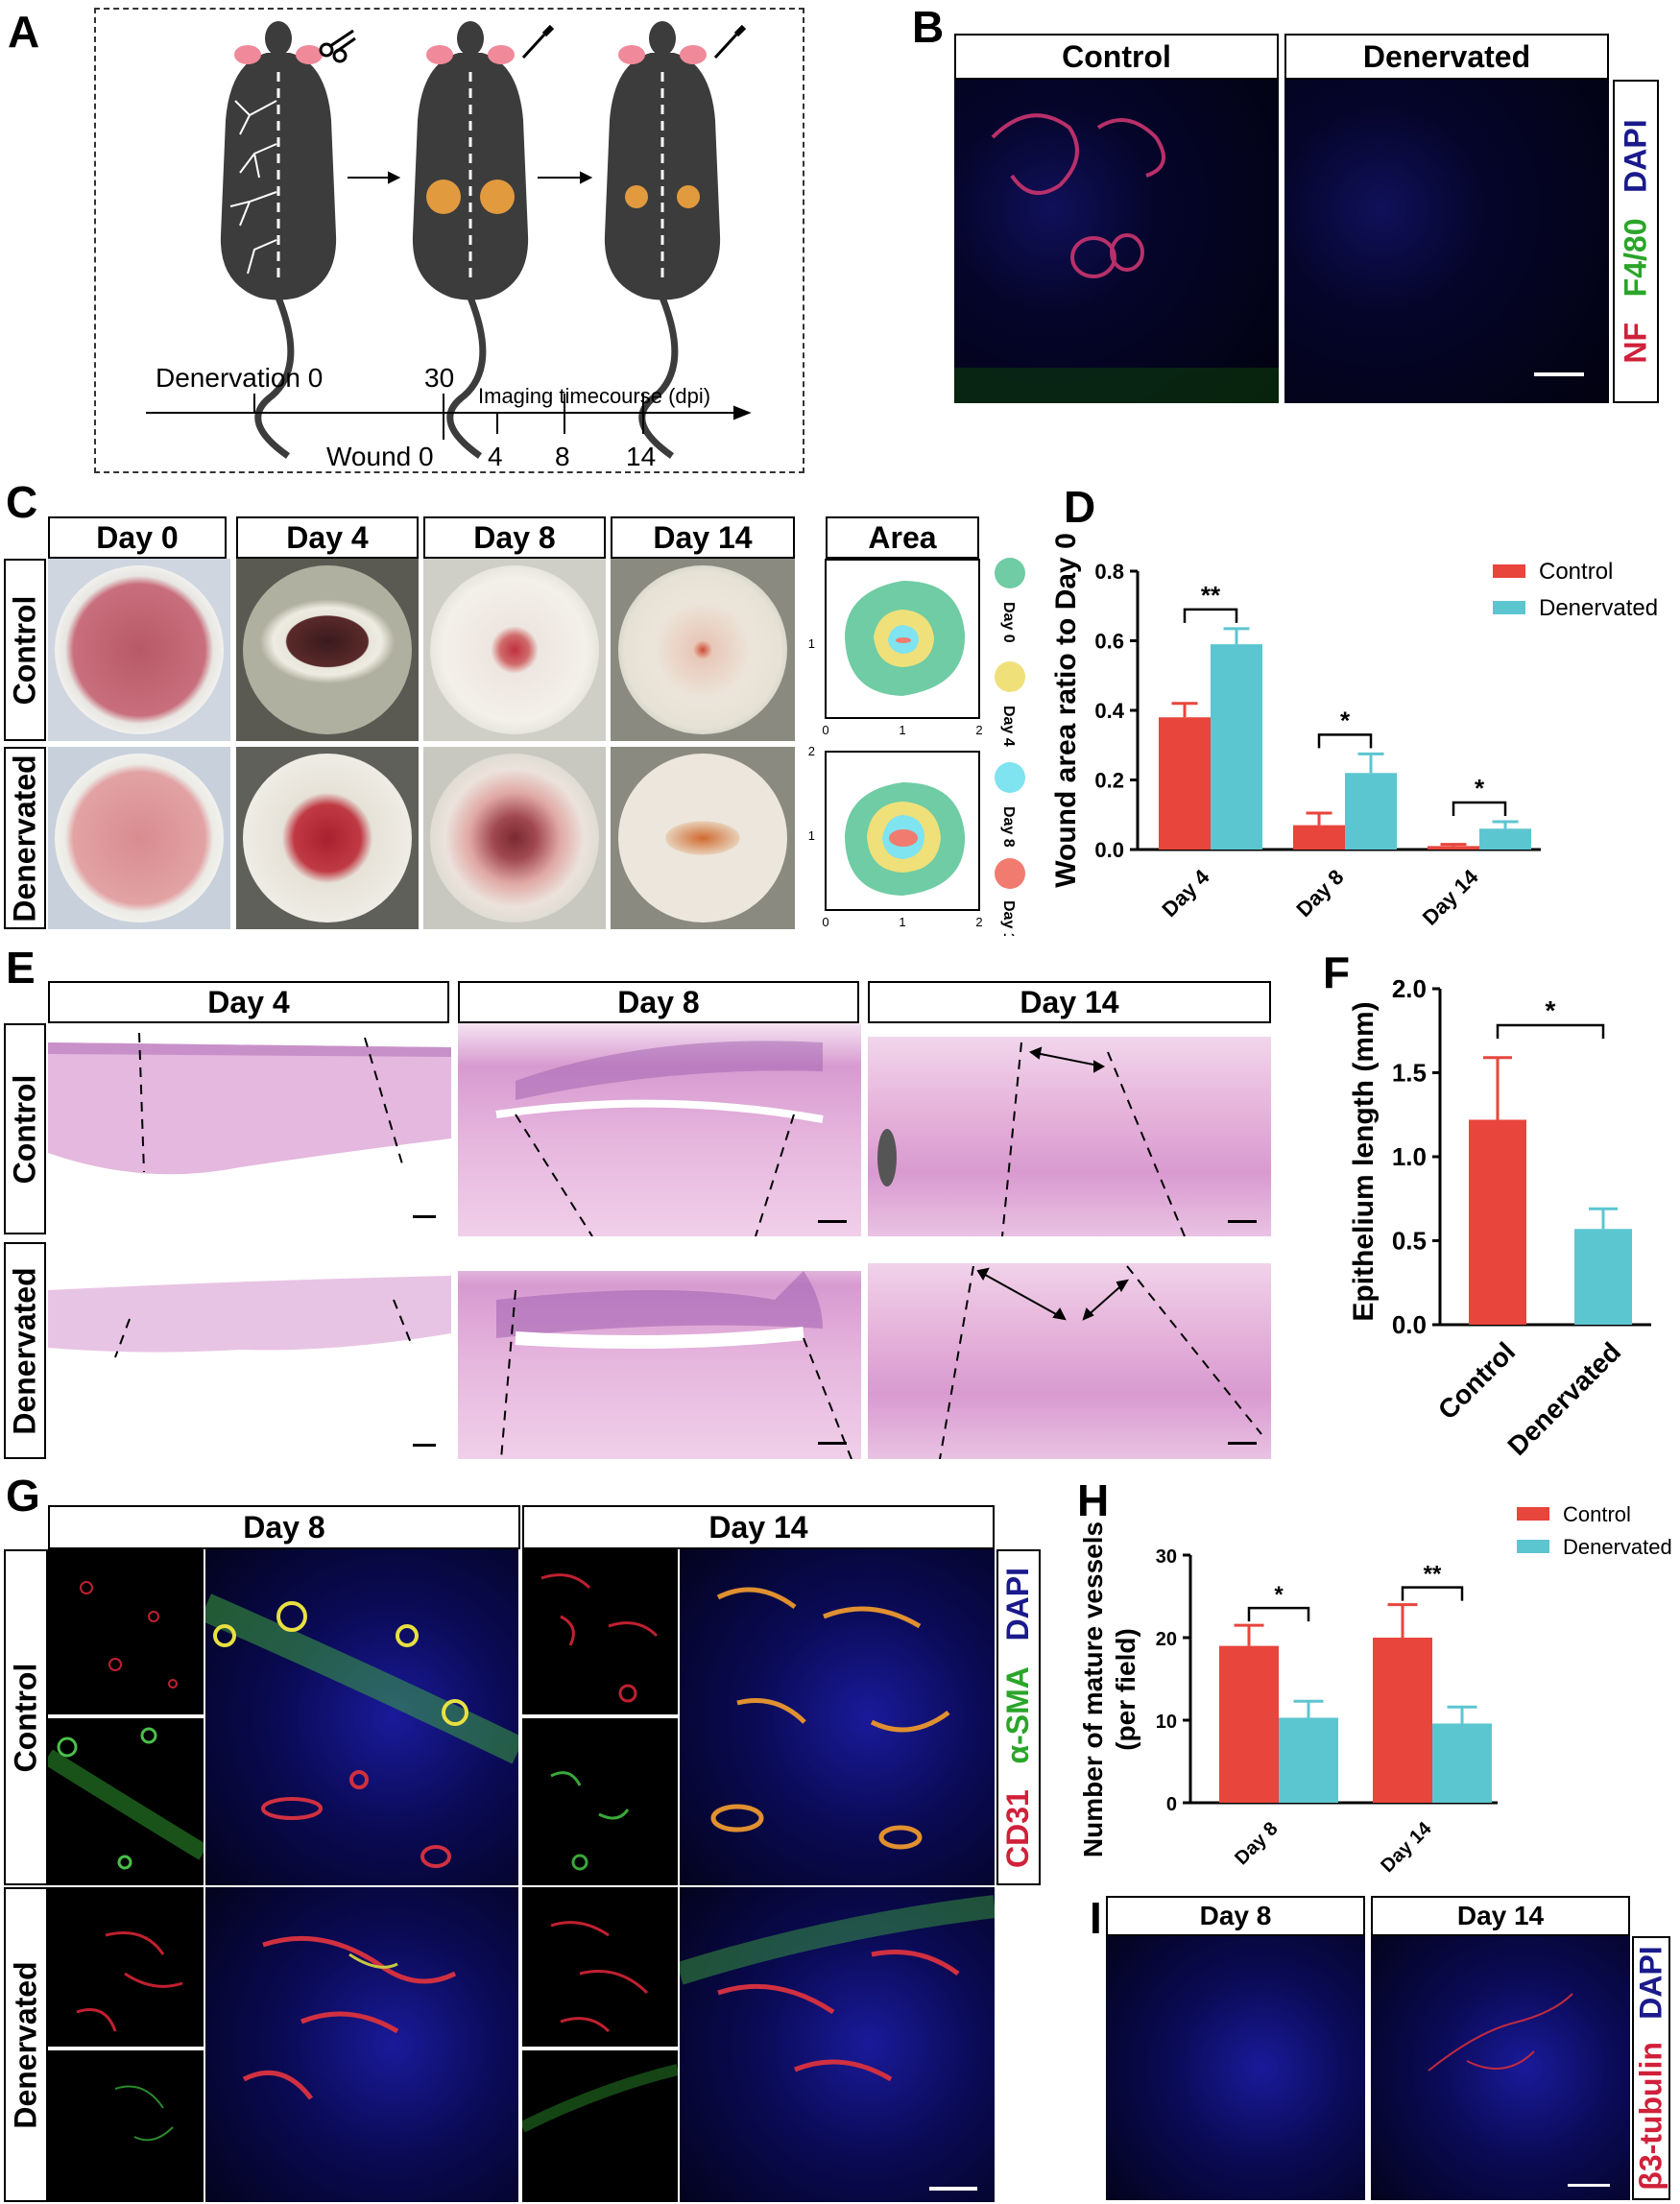  What do you see at coordinates (659, 1351) in the screenshot?
I see `histology-denervated-day8` at bounding box center [659, 1351].